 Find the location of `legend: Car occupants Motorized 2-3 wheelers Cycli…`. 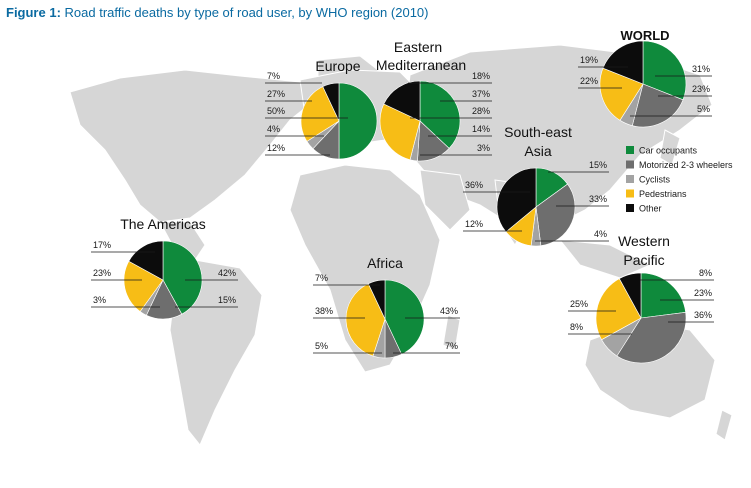

legend: Car occupants Motorized 2-3 wheelers Cycli… is located at coordinates (679, 180).